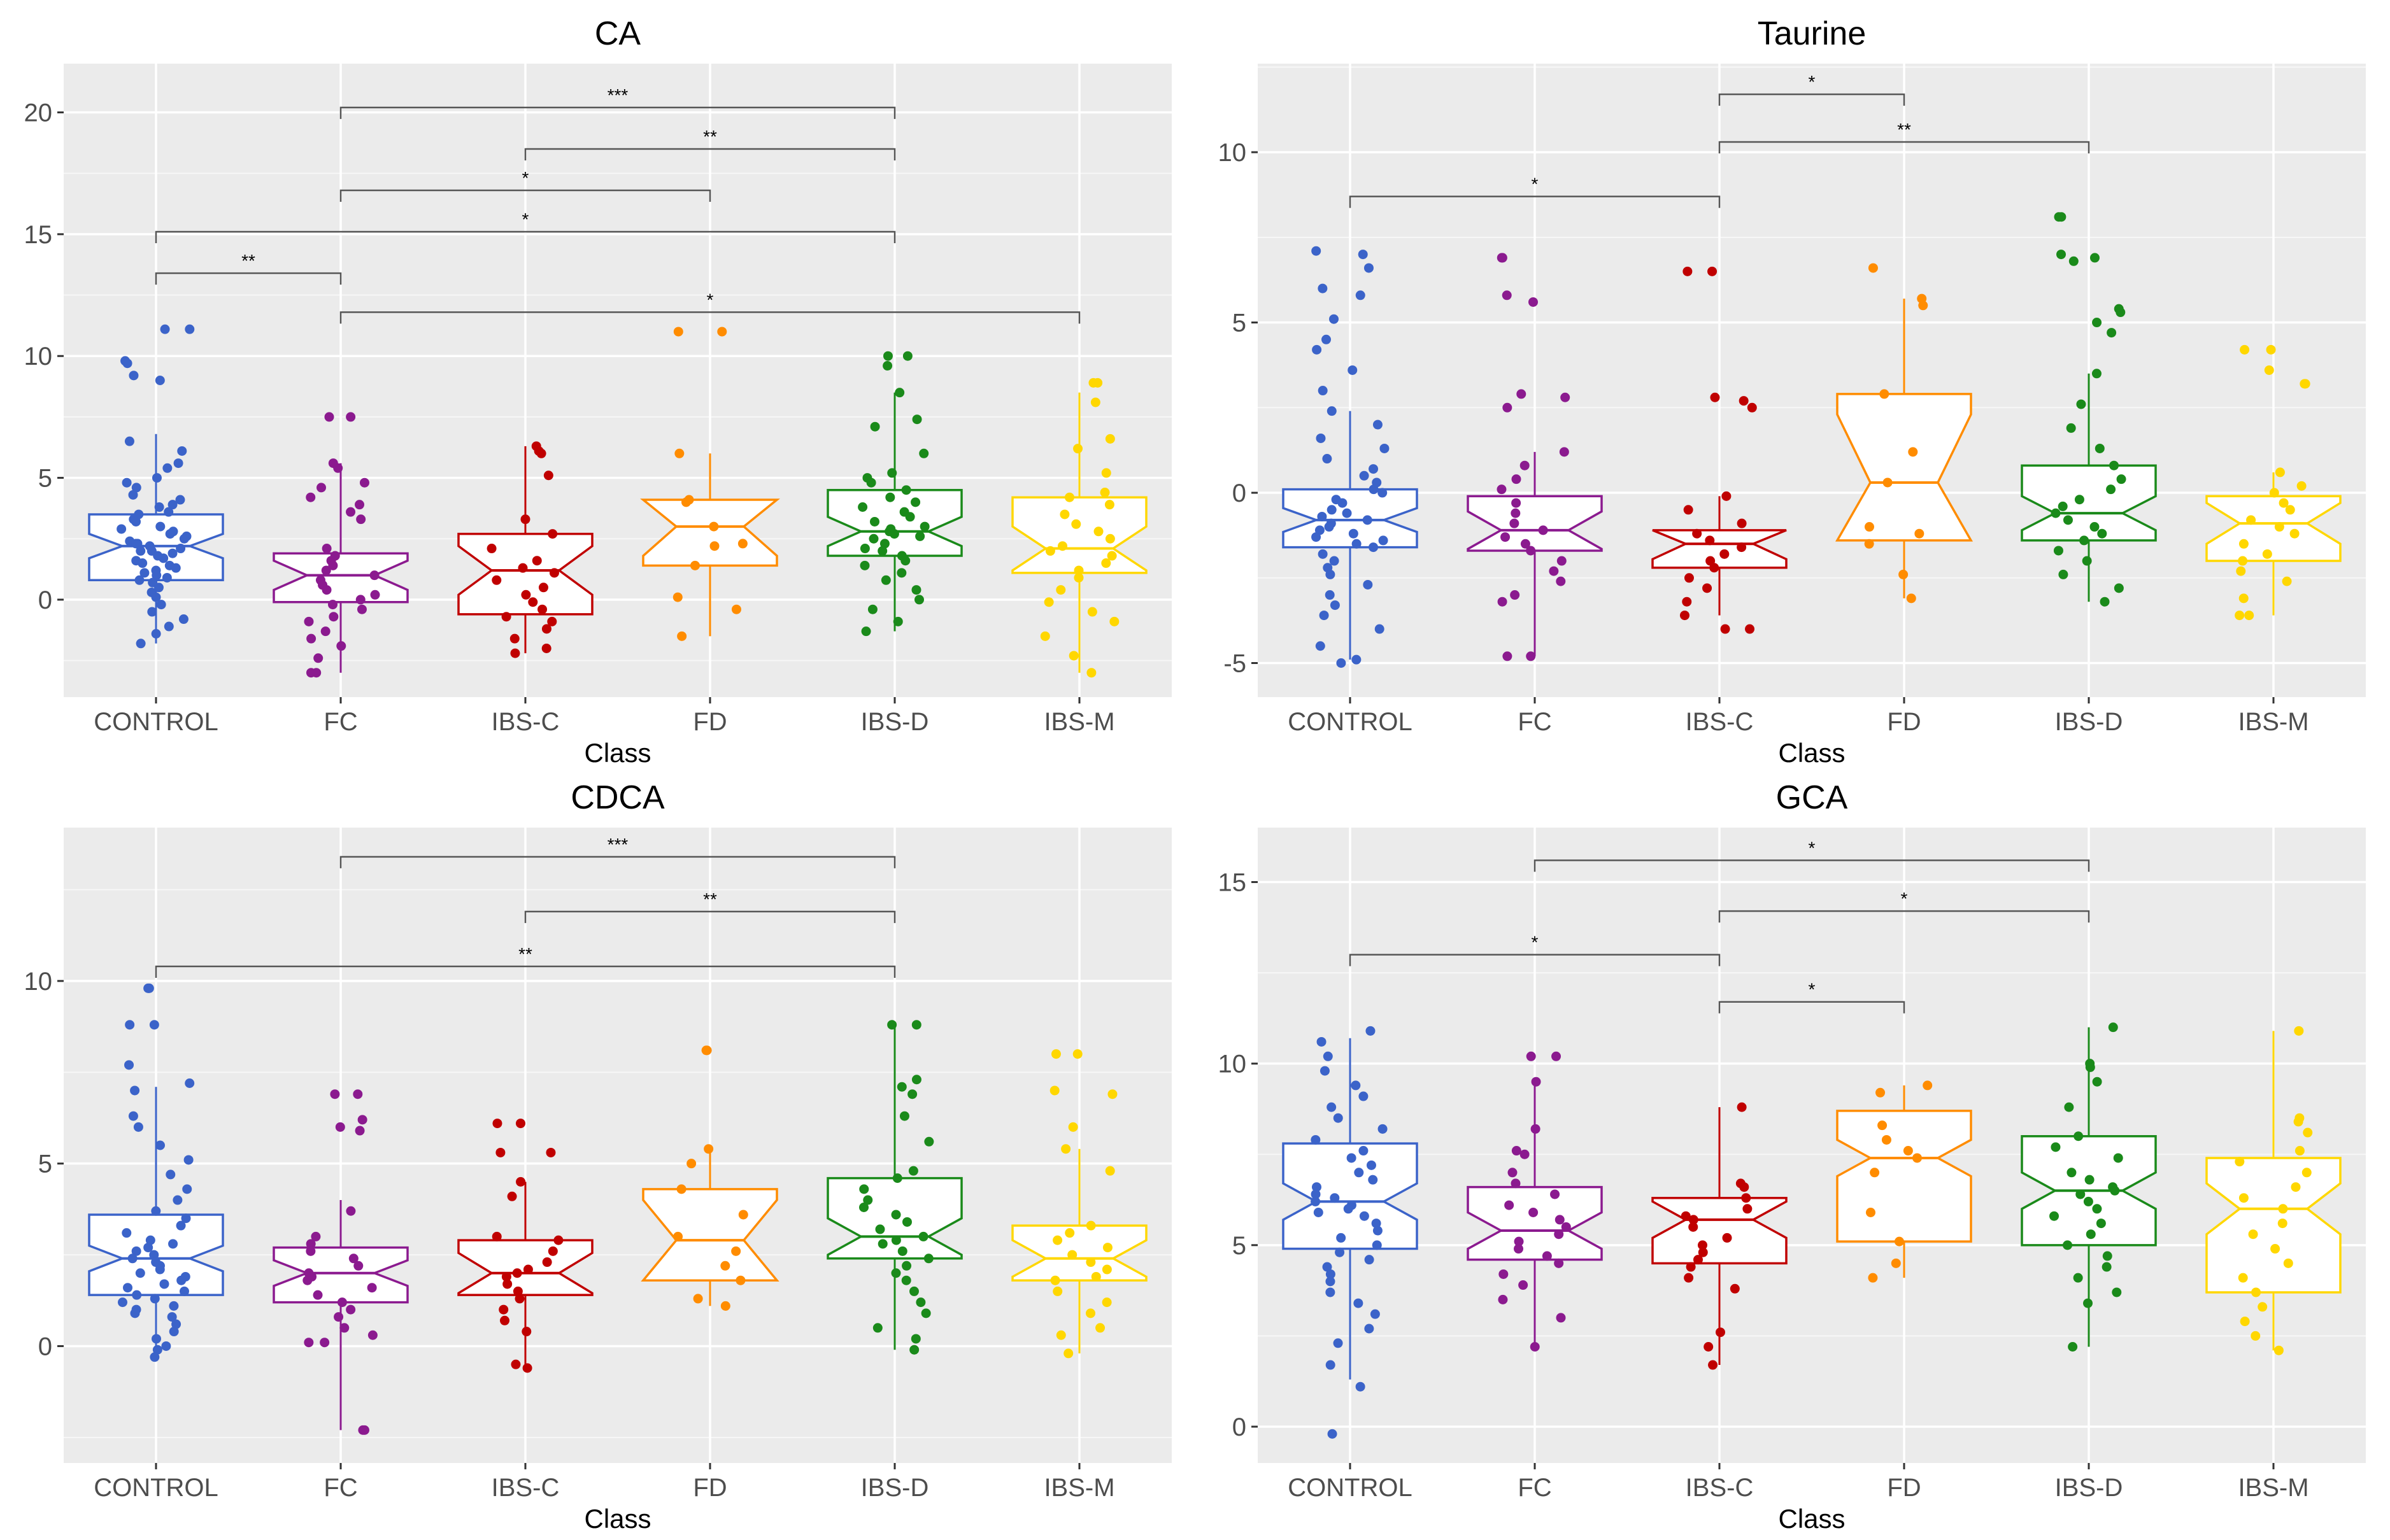 This screenshot has width=2390, height=1540. I want to click on box-ibs-m, so click(1079, 1250).